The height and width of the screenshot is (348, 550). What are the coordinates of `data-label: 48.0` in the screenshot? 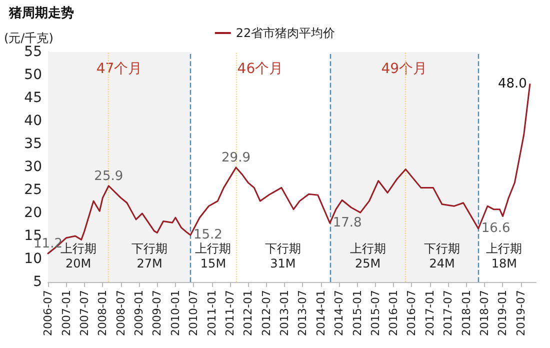 It's located at (512, 84).